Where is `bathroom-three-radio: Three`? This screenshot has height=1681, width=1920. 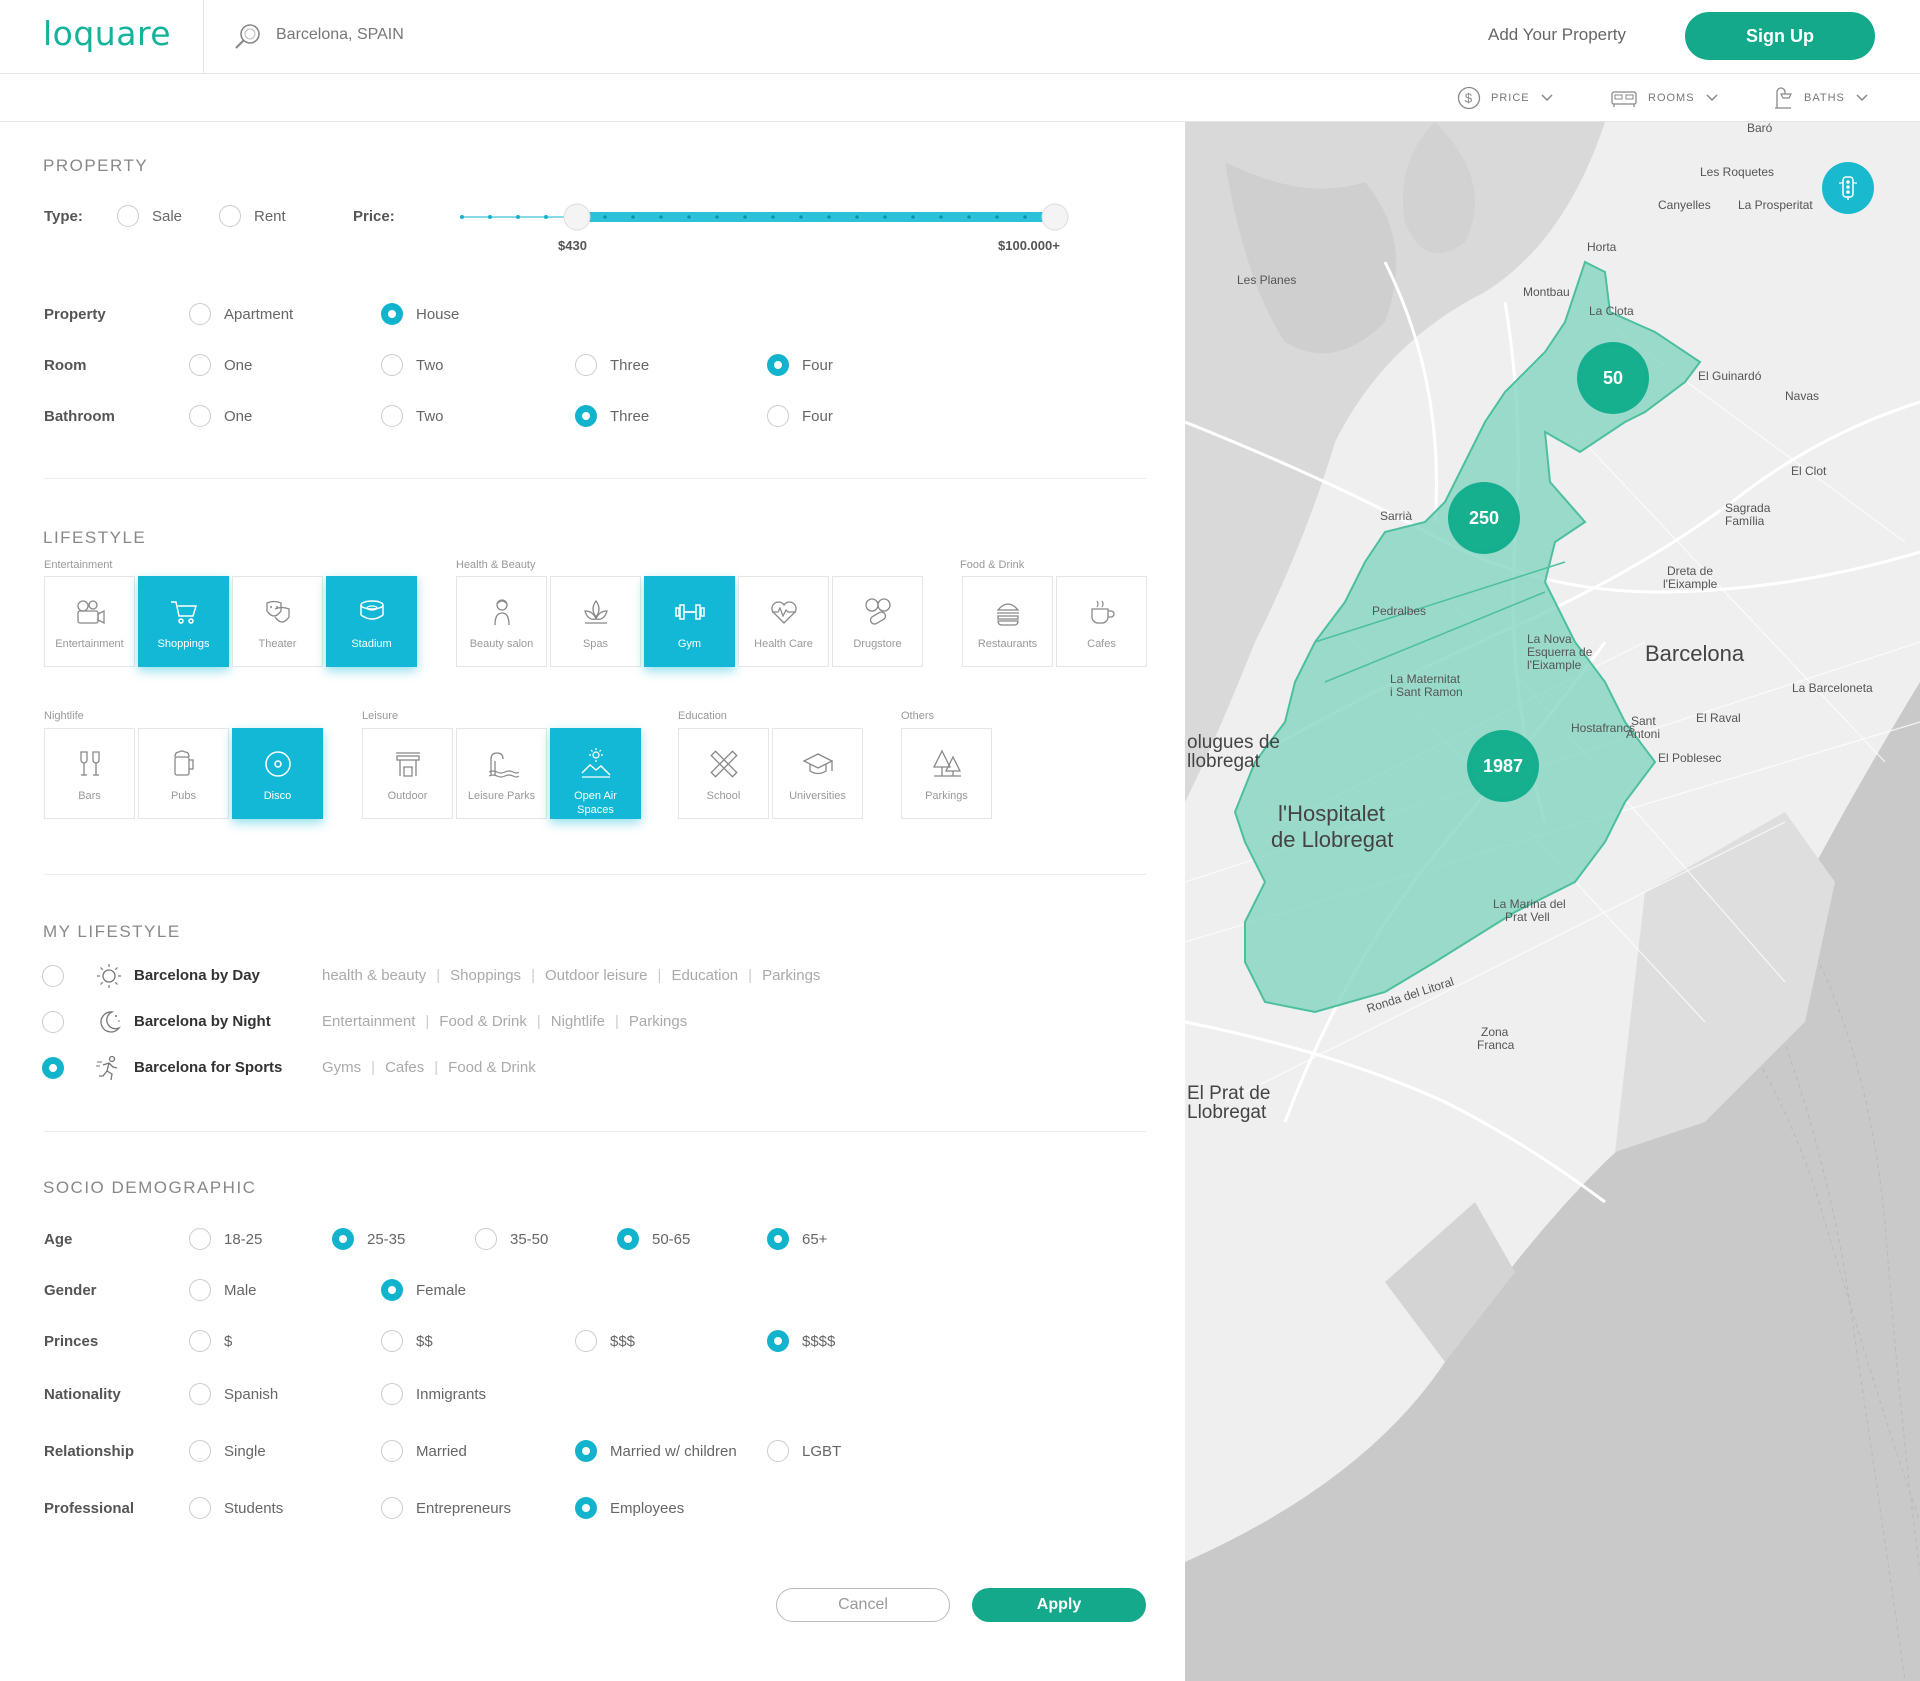
bathroom-three-radio: Three is located at coordinates (612, 416).